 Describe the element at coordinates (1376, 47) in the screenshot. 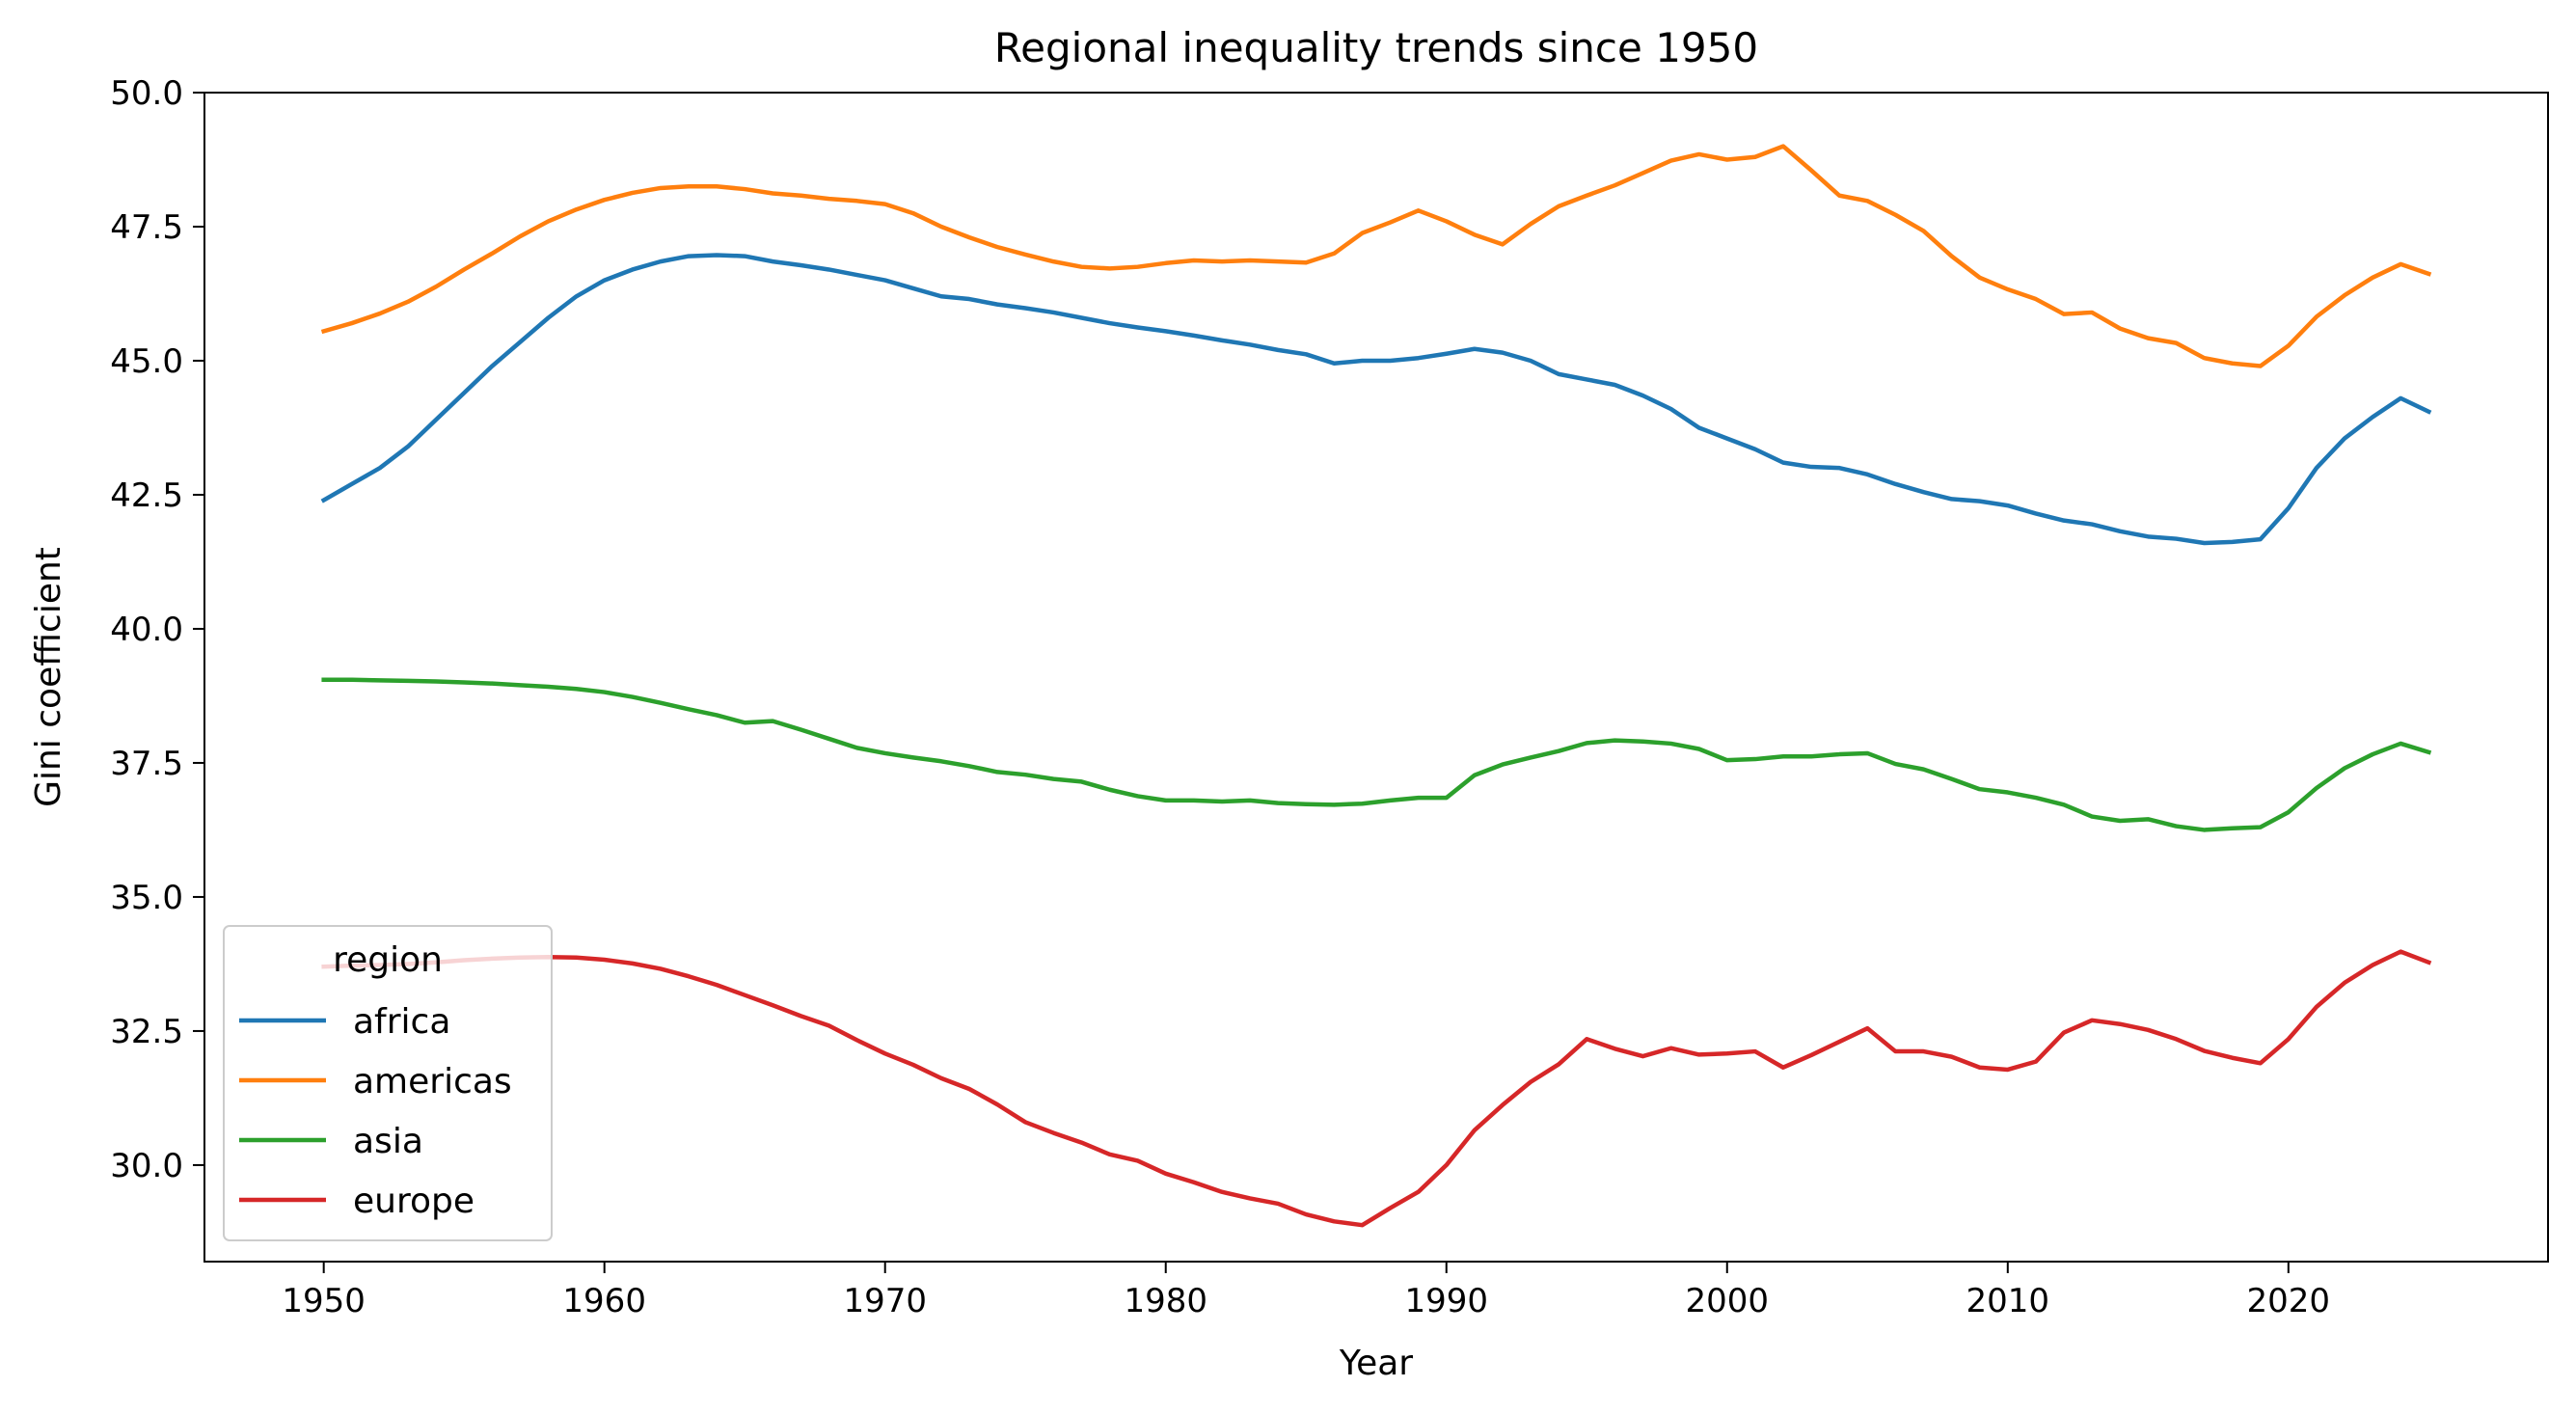

I see `chart-title: Regional inequality trends since 1950` at that location.